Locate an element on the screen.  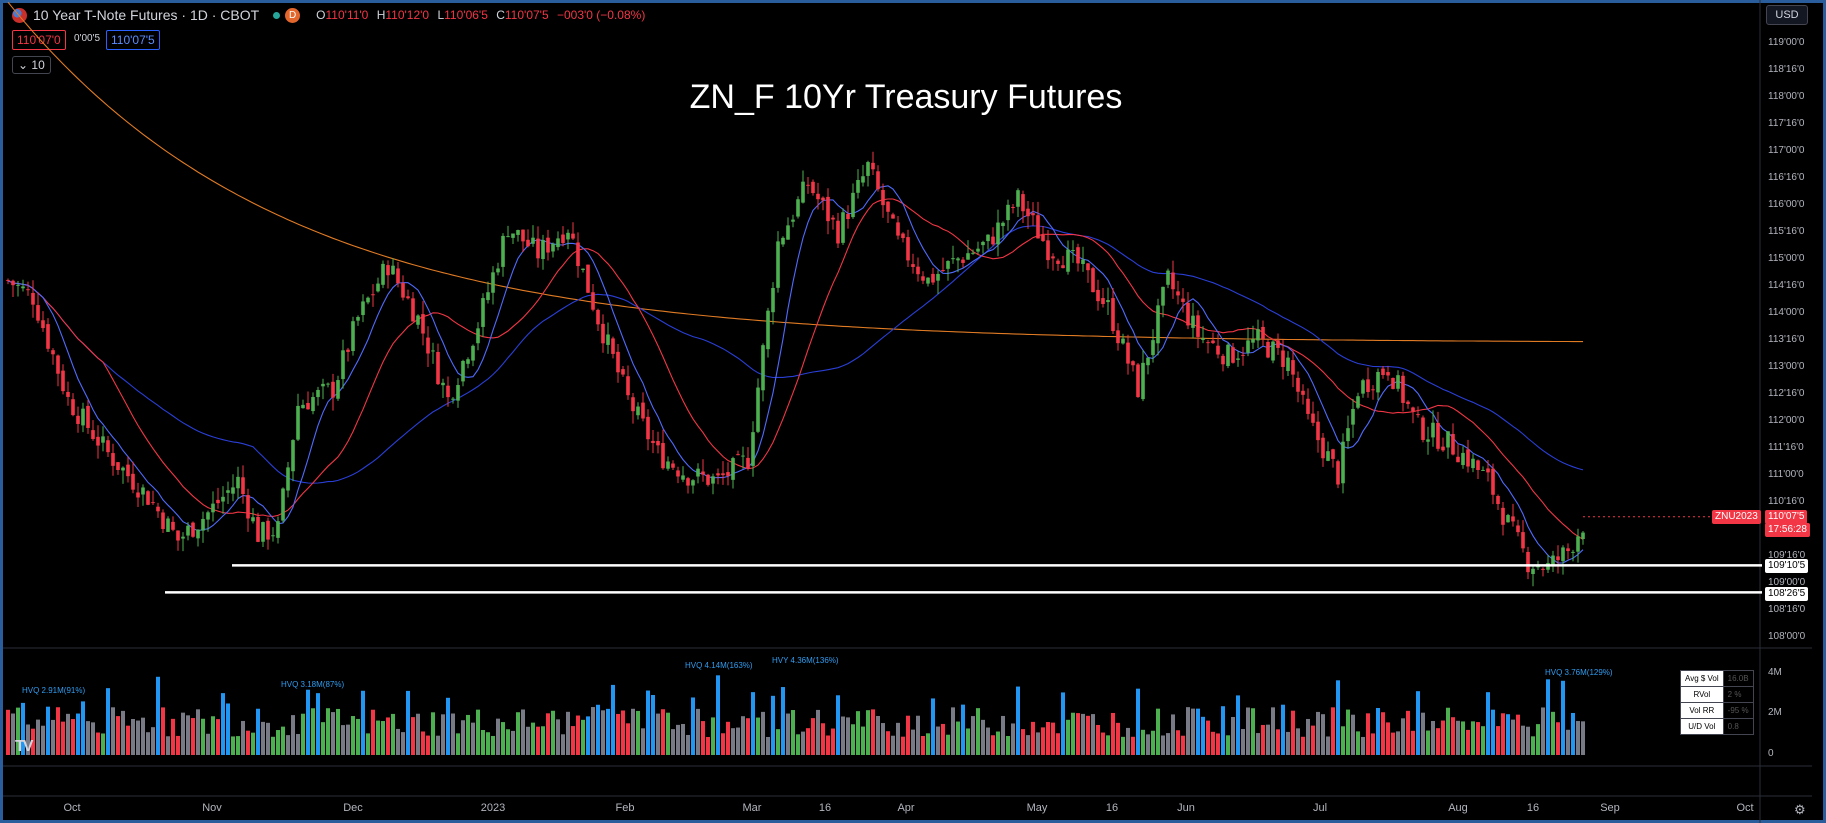
time-tick-label: Jul is located at coordinates (1320, 808).